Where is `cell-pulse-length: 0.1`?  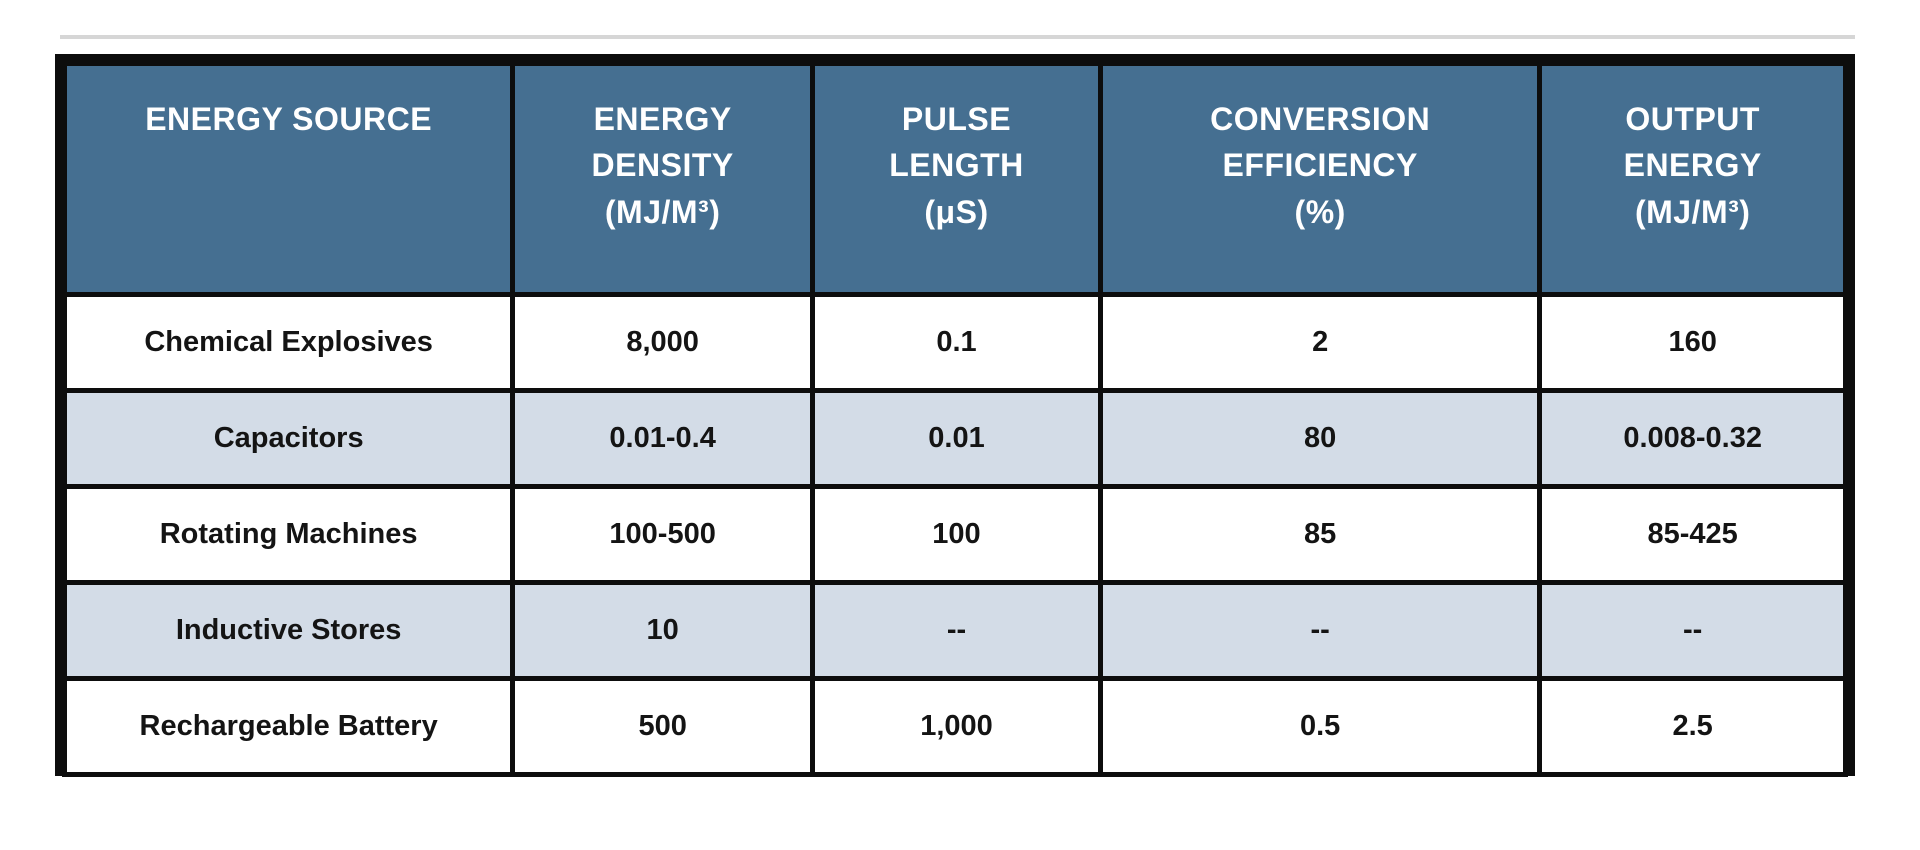 cell-pulse-length: 0.1 is located at coordinates (956, 342).